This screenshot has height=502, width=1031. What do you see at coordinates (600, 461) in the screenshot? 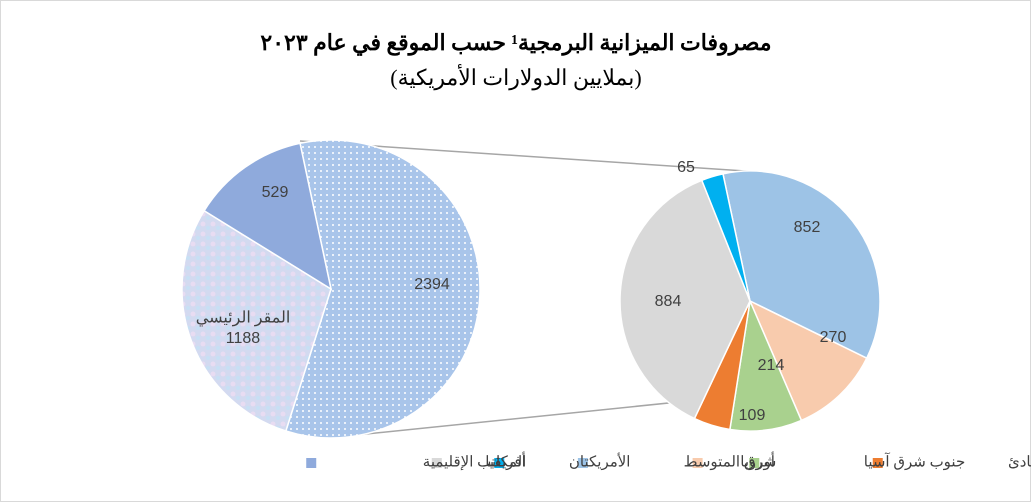
I see `legend-label: الأمريكتان` at bounding box center [600, 461].